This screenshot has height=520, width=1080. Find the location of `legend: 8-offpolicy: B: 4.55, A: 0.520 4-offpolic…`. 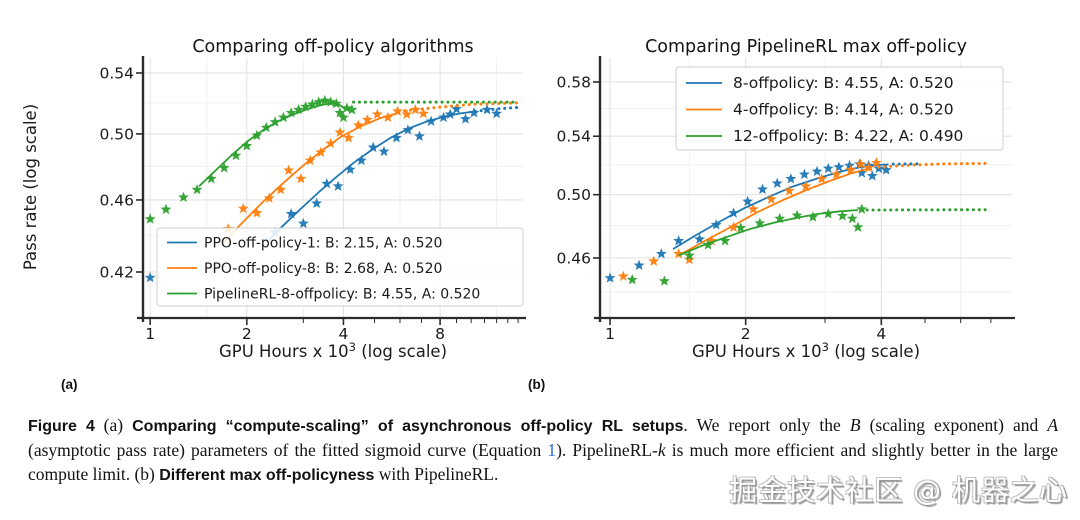

legend: 8-offpolicy: B: 4.55, A: 0.520 4-offpolic… is located at coordinates (839, 108).